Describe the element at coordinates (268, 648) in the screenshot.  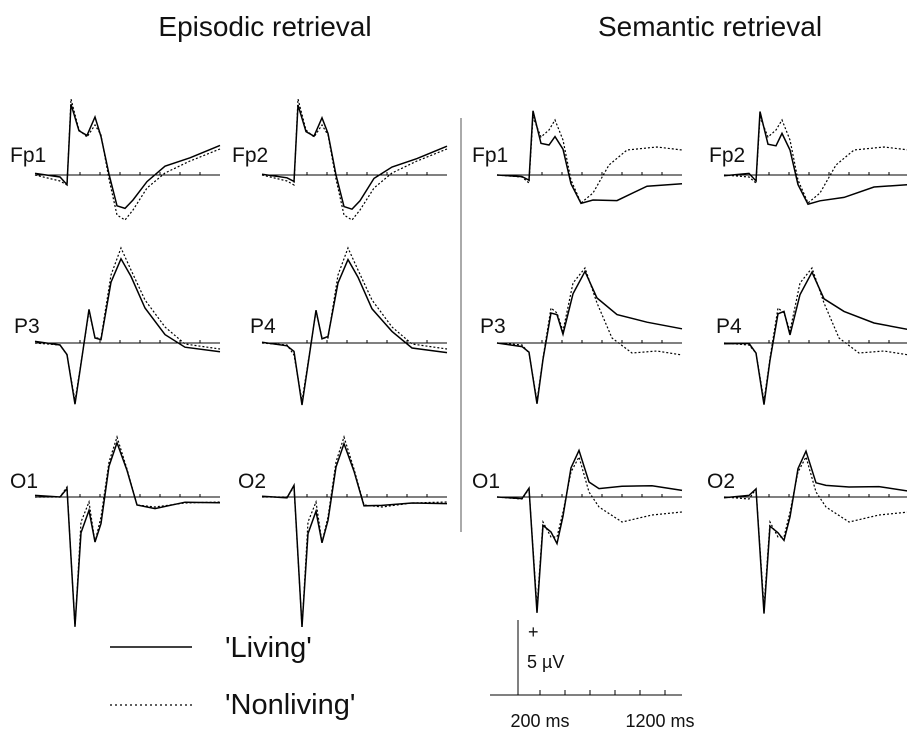
I see `legend-label: 'Living'` at that location.